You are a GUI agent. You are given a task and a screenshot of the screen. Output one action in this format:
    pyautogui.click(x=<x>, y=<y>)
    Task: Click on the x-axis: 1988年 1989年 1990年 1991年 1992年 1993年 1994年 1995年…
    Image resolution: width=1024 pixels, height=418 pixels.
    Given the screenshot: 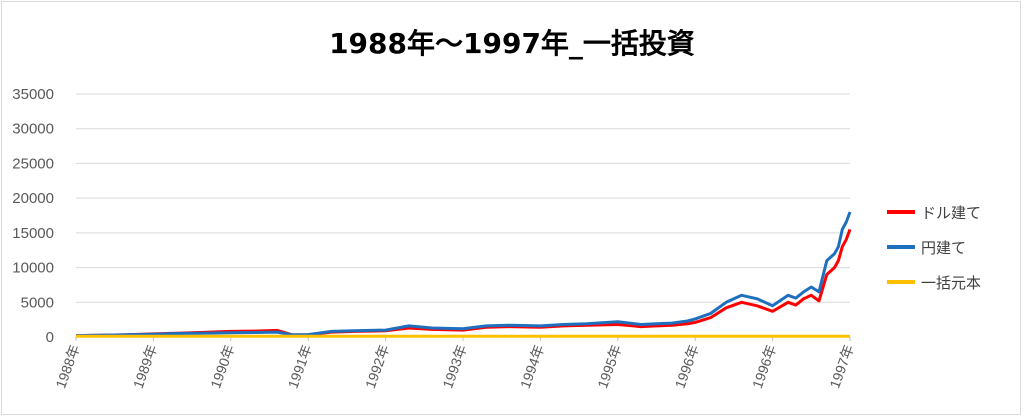 What is the action you would take?
    pyautogui.click(x=454, y=364)
    